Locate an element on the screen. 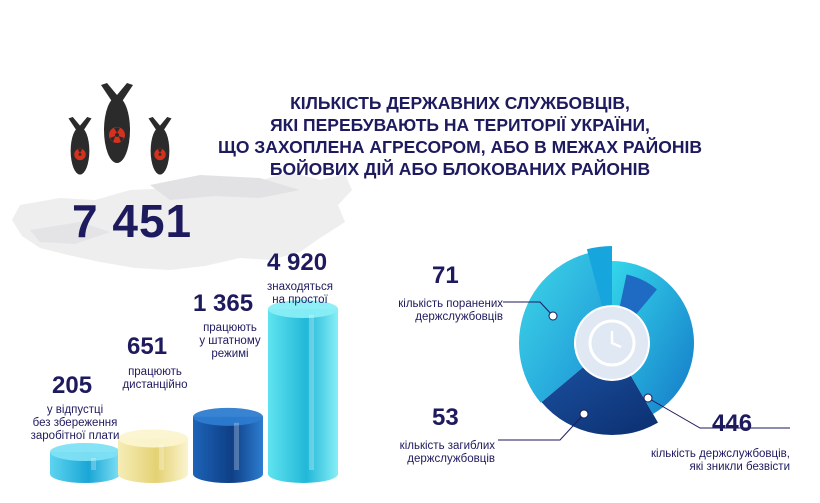 The height and width of the screenshot is (503, 820). clock-hand is located at coordinates (616, 340).